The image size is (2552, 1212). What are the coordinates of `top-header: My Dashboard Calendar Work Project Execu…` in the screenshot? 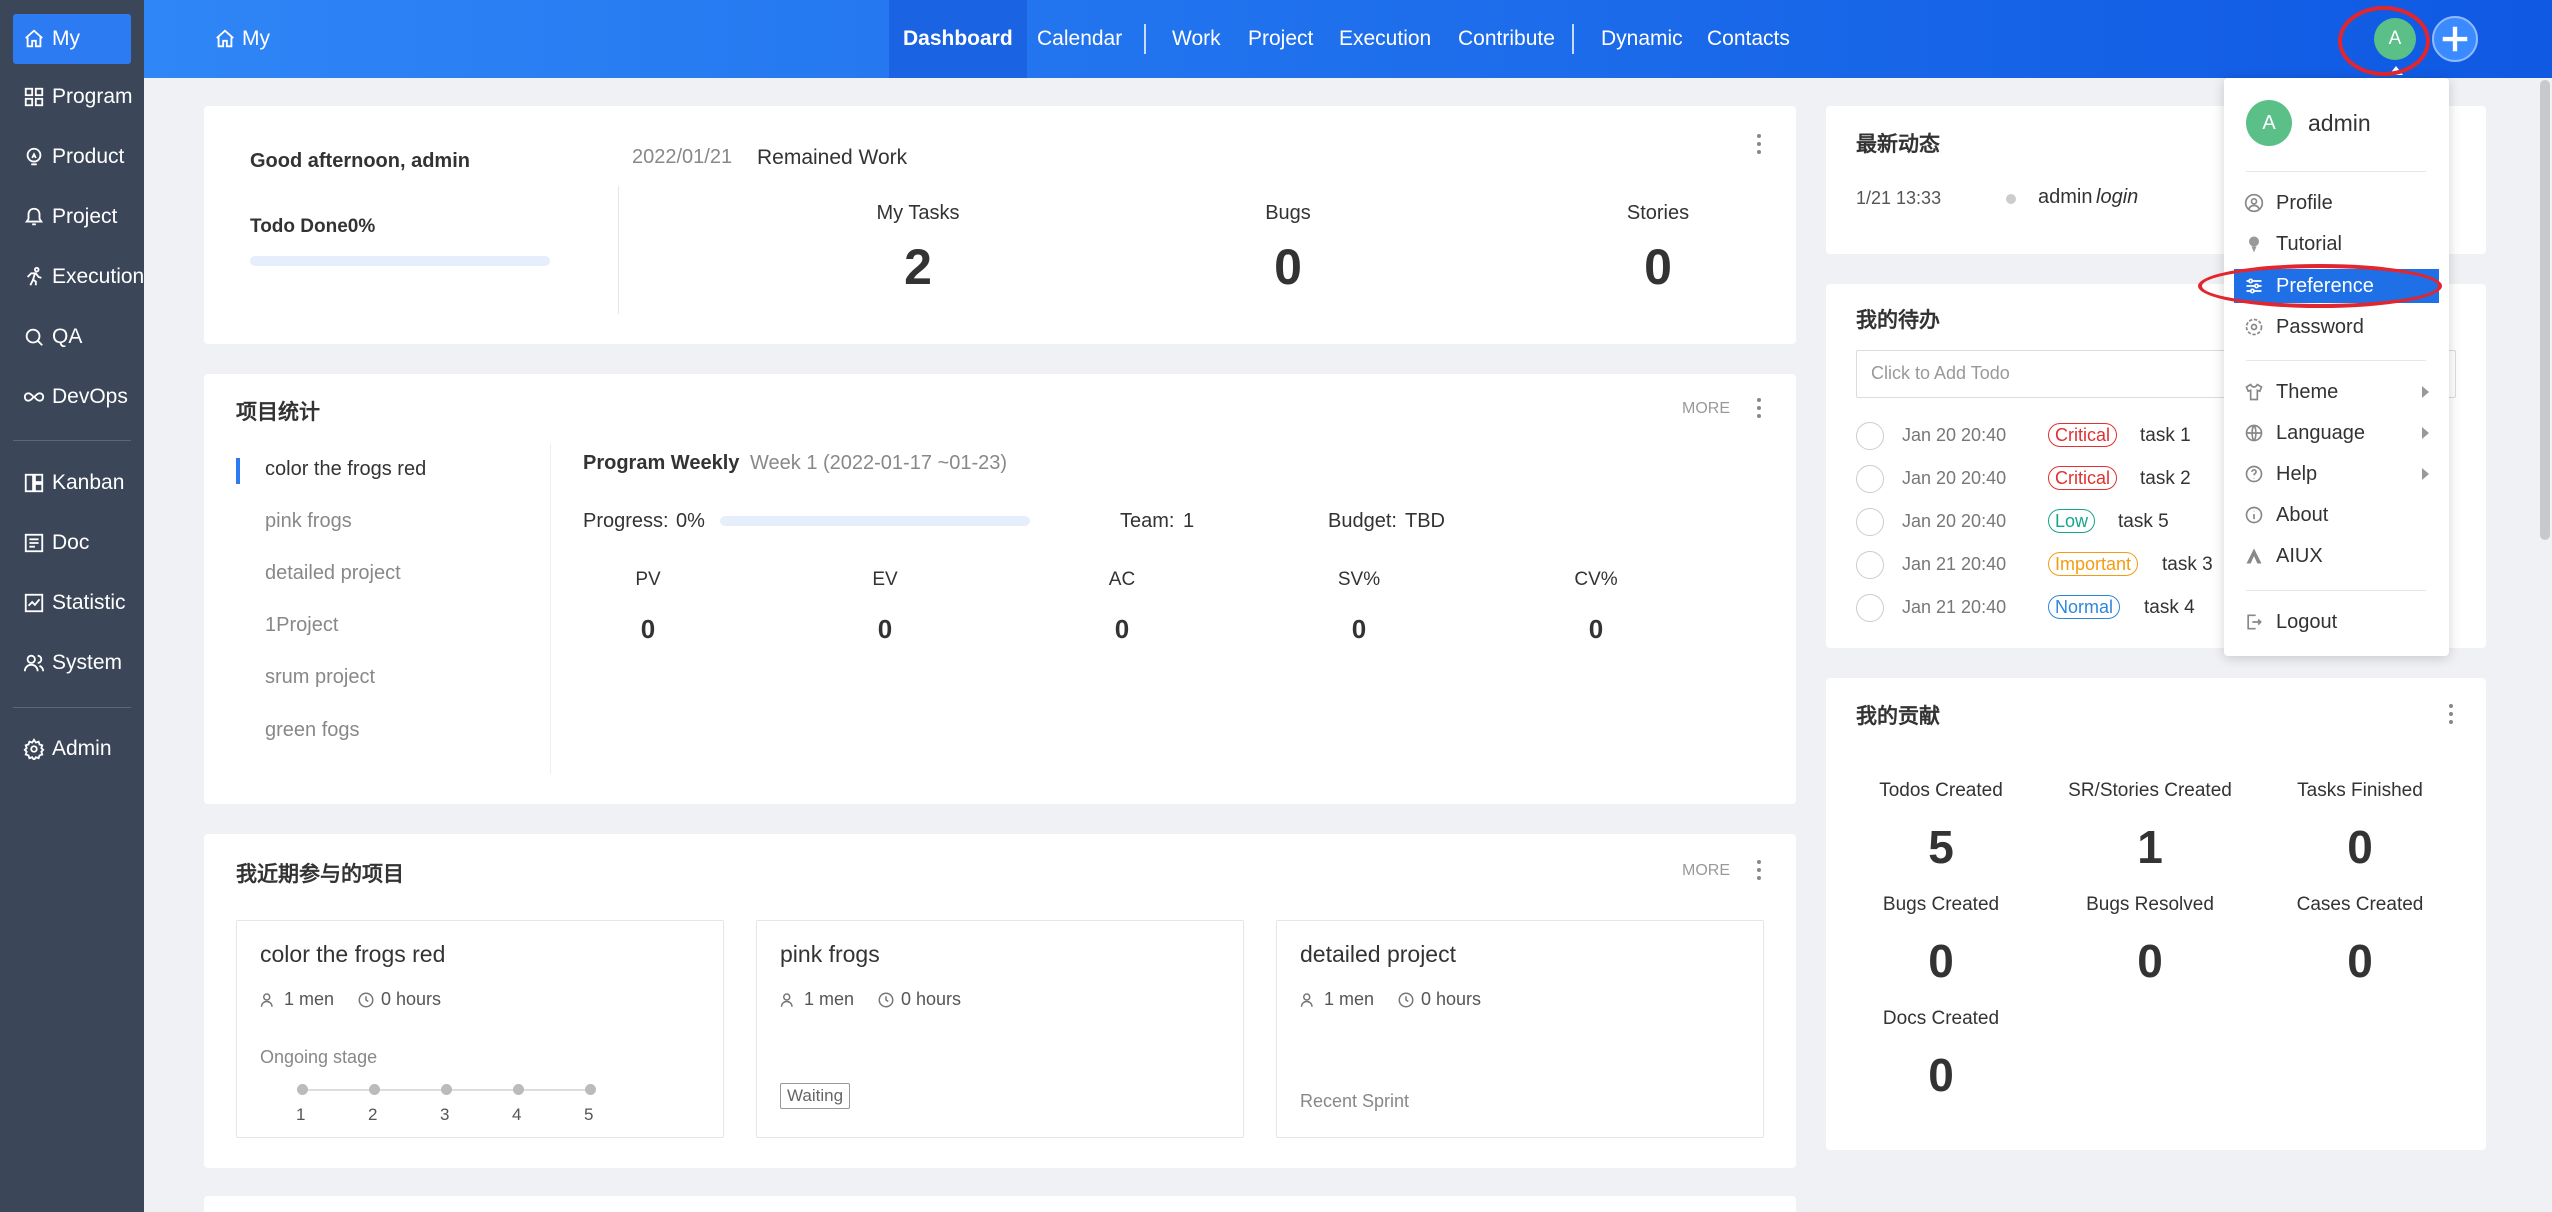 It's located at (1348, 39).